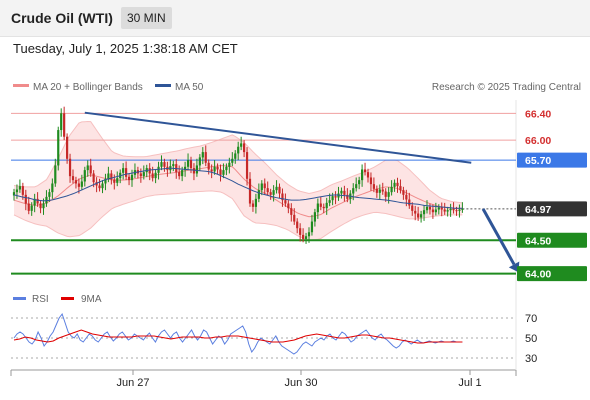 The image size is (590, 400). Describe the element at coordinates (91, 299) in the screenshot. I see `rsi-ma-legend-label: 9MA` at that location.